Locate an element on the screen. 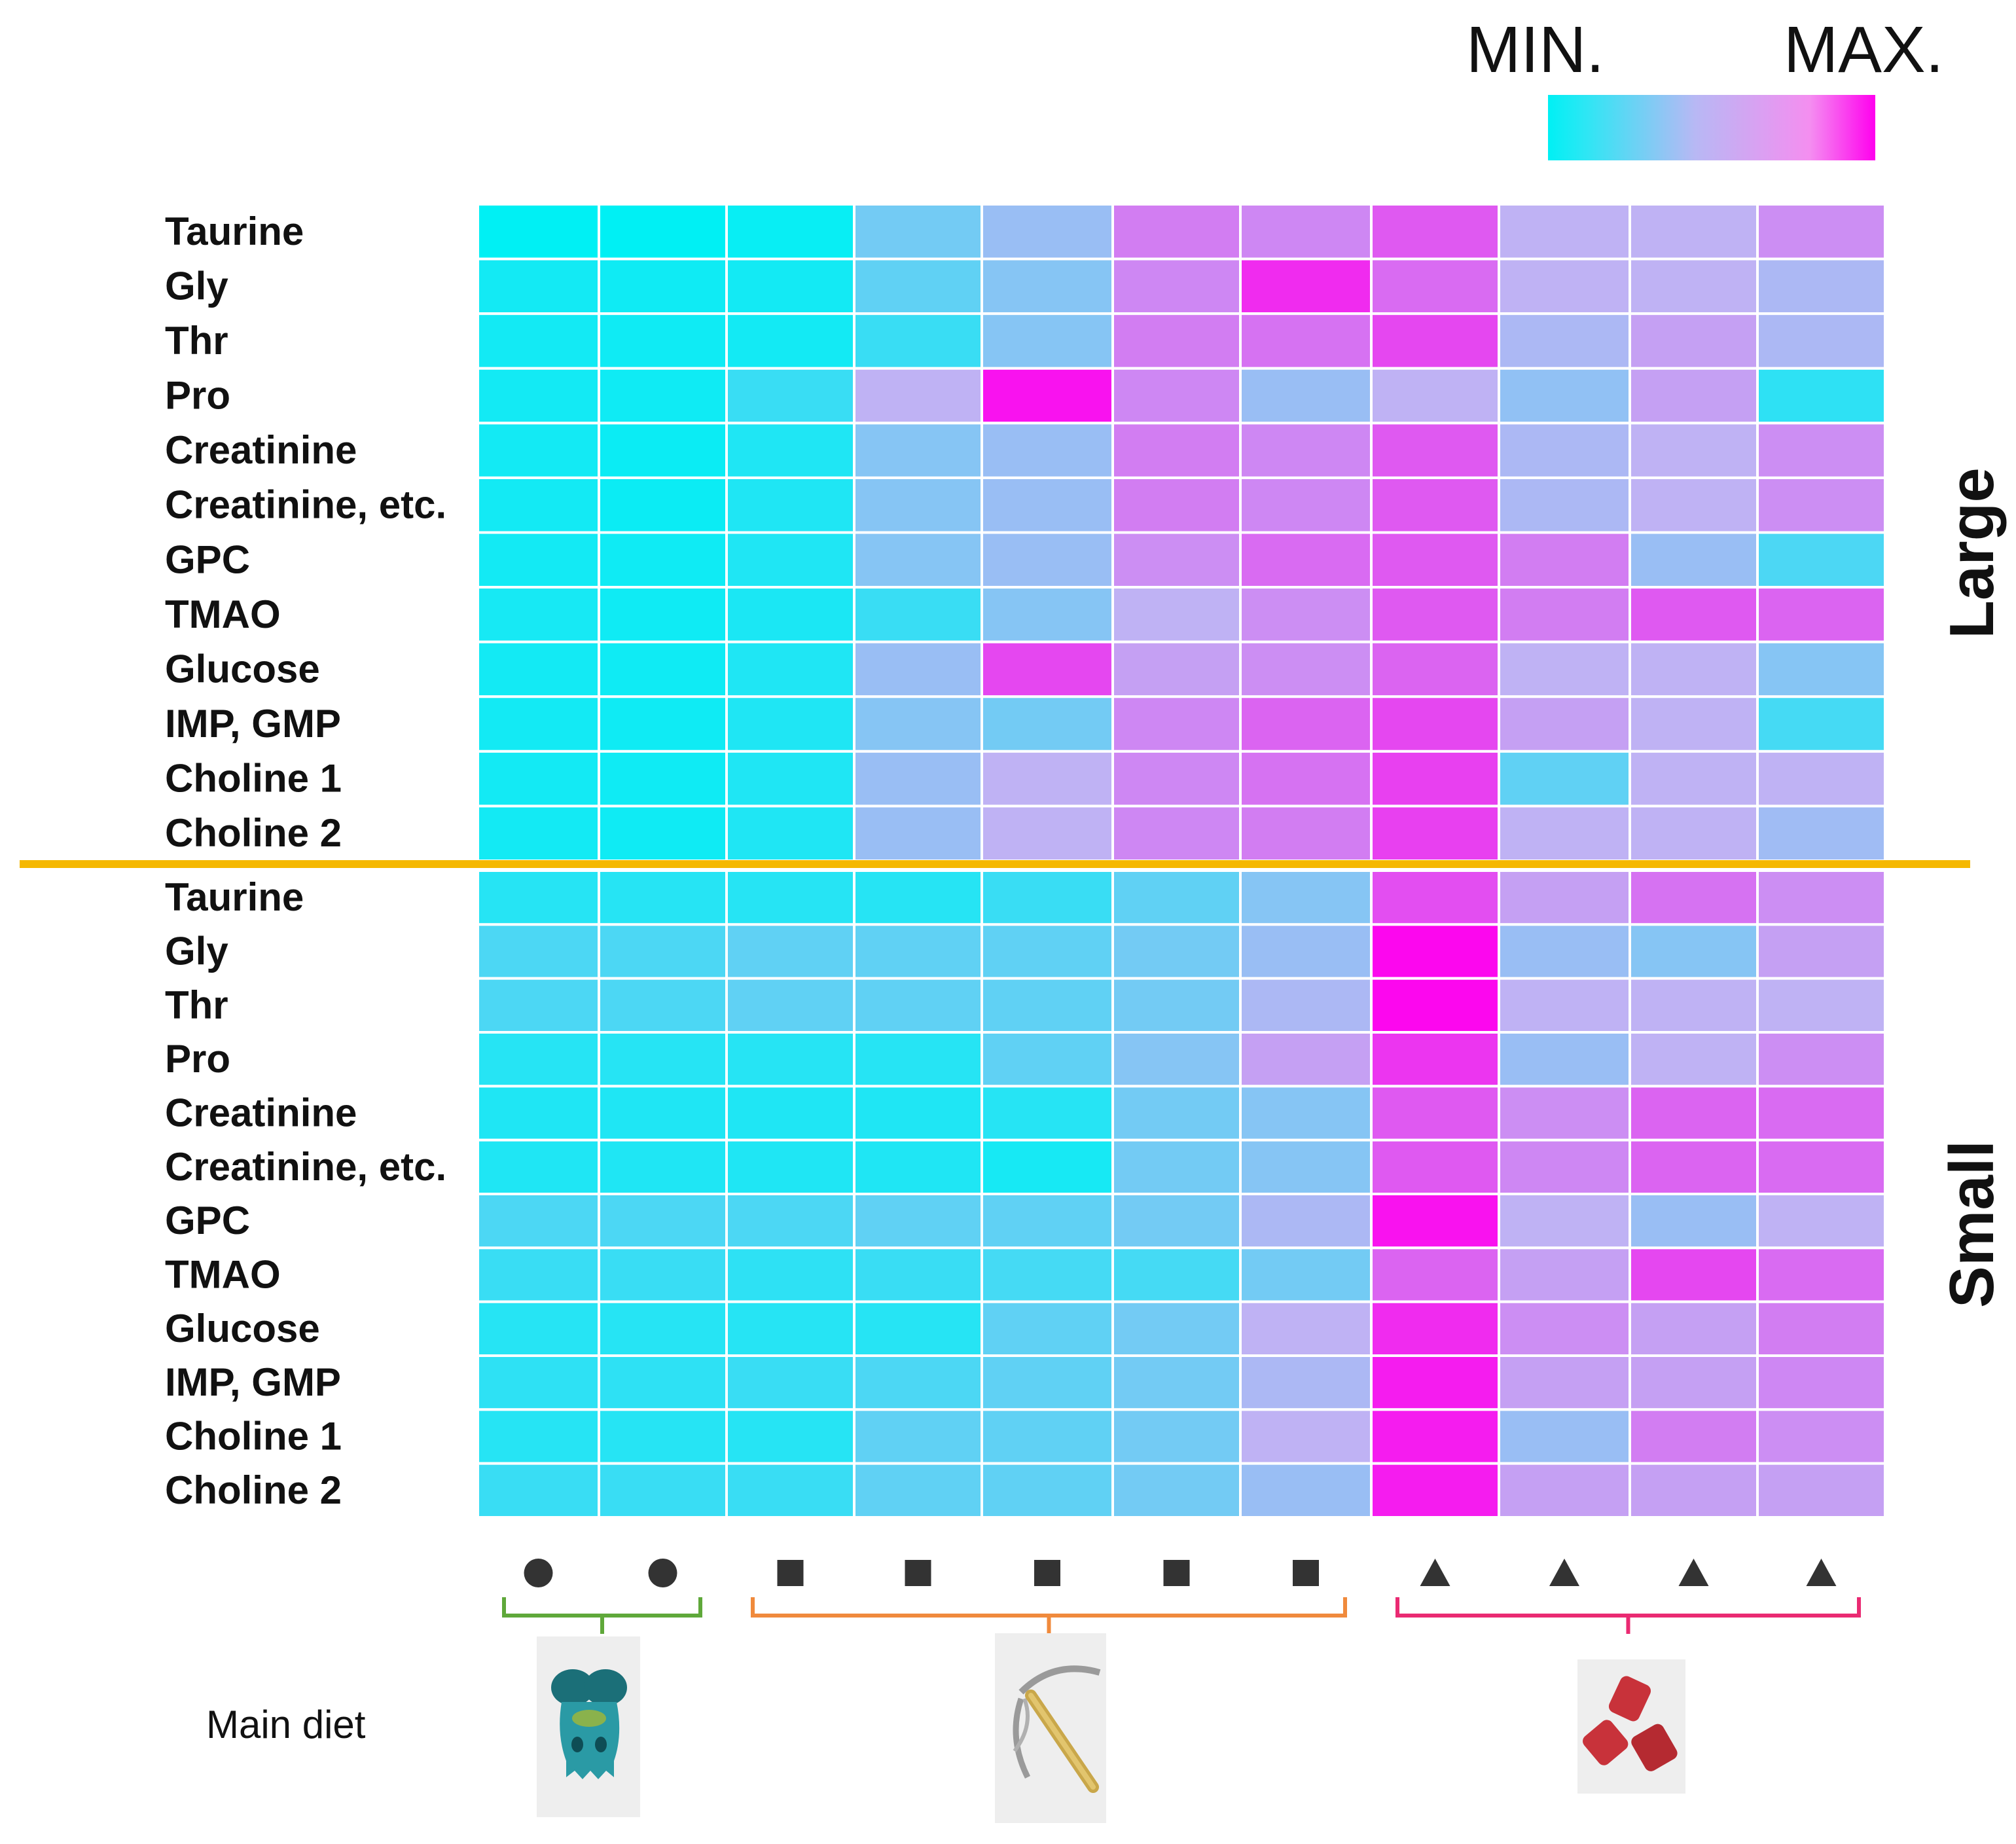  heatmap-cell-small-r7-c10 is located at coordinates (1821, 1274).